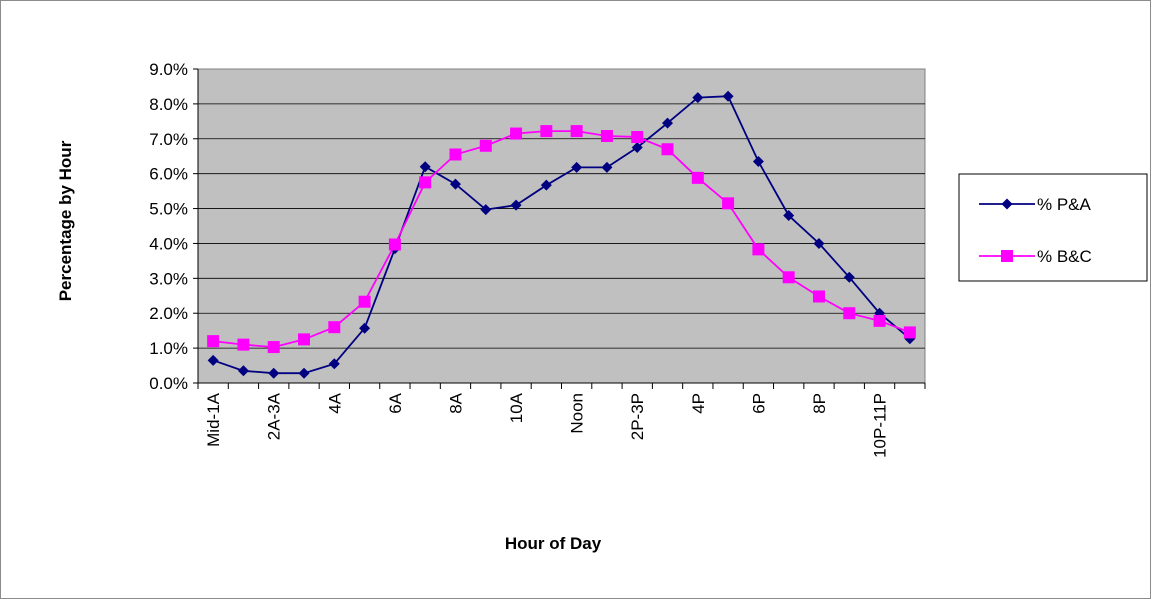  What do you see at coordinates (395, 402) in the screenshot?
I see `x-tick-label: 6A` at bounding box center [395, 402].